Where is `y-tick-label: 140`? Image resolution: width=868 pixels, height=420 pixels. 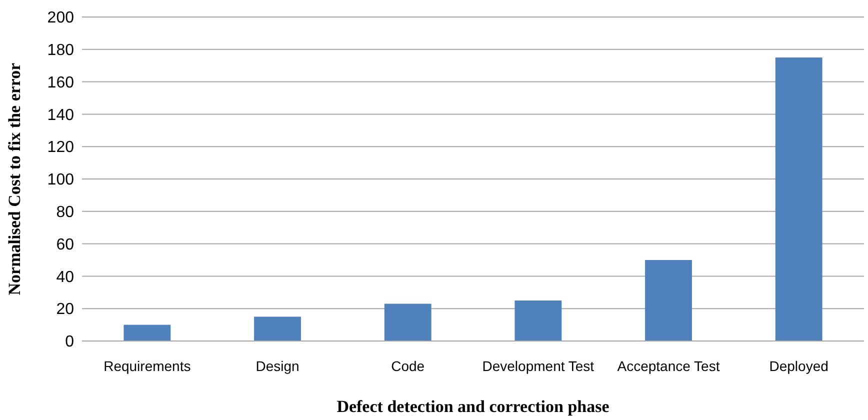
y-tick-label: 140 is located at coordinates (60, 115).